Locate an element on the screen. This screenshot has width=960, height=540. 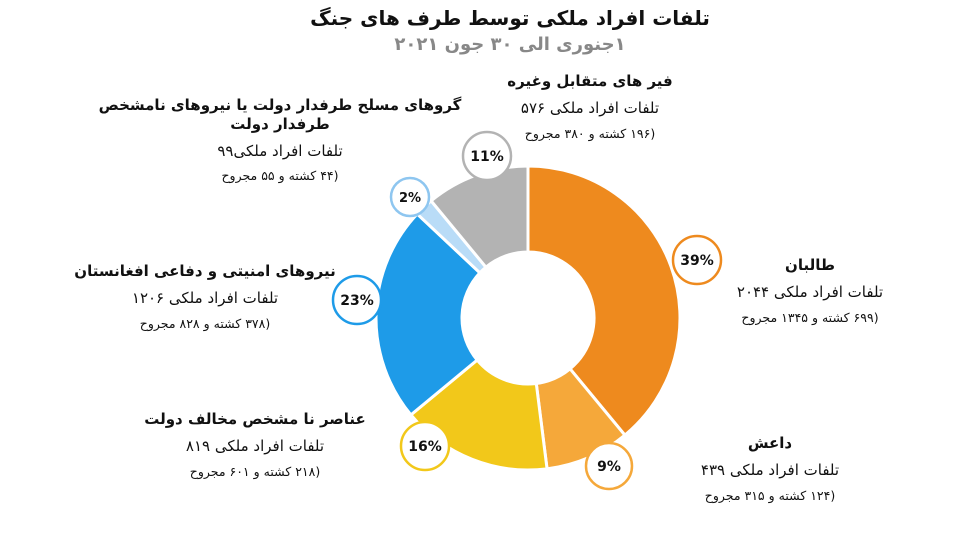
percent-label: 11% is located at coordinates (487, 157).